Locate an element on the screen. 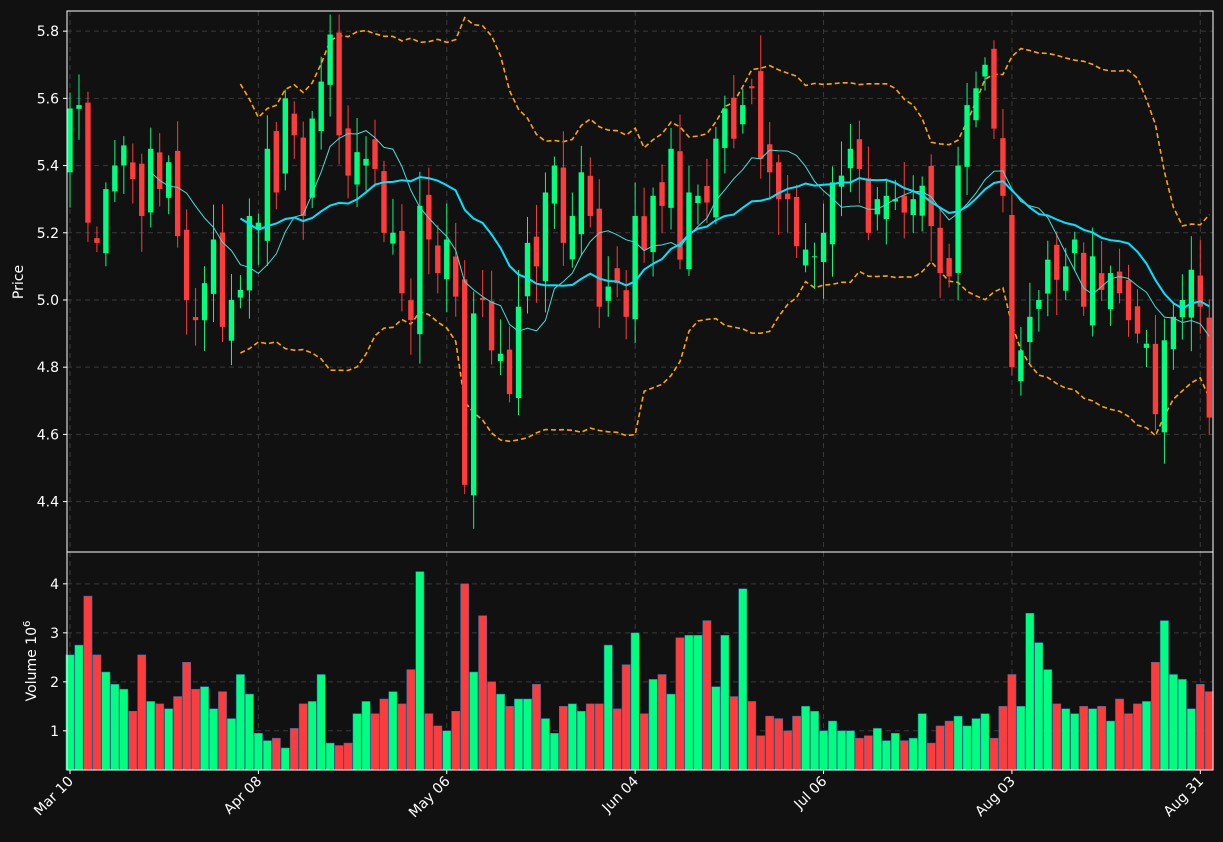 The height and width of the screenshot is (842, 1223). price-tick-label: 4.4 is located at coordinates (48, 503).